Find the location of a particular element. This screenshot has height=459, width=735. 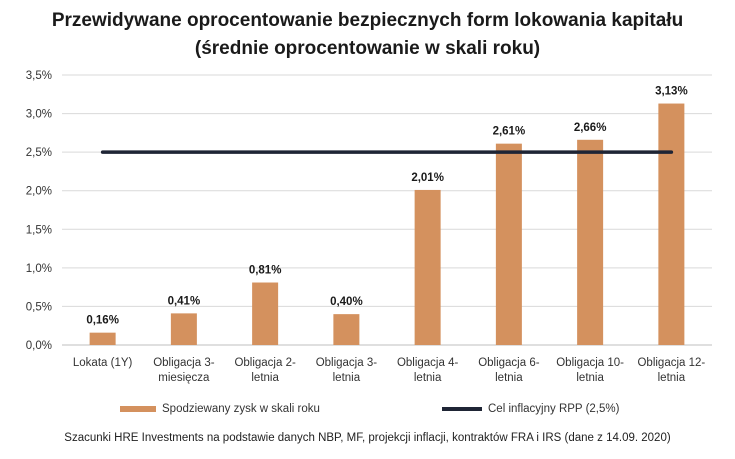

chart-title-line-2: (średnie oprocentowanie w skali roku) is located at coordinates (367, 48).